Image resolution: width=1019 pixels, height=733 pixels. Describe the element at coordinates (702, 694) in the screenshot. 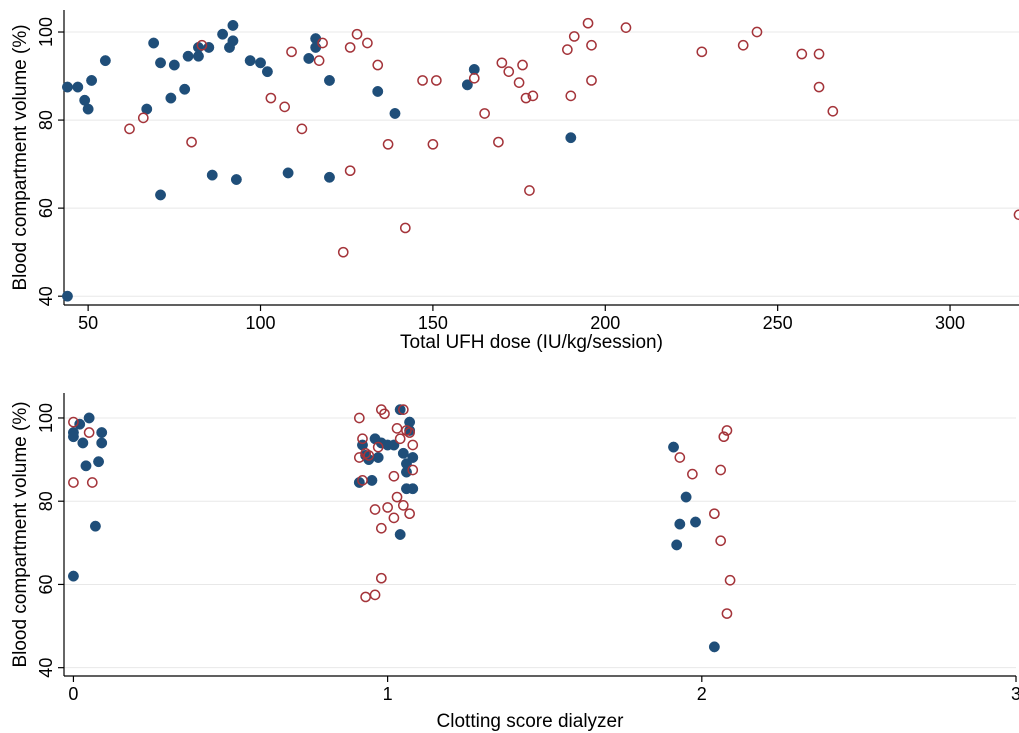

I see `x-tick-label: 2` at that location.